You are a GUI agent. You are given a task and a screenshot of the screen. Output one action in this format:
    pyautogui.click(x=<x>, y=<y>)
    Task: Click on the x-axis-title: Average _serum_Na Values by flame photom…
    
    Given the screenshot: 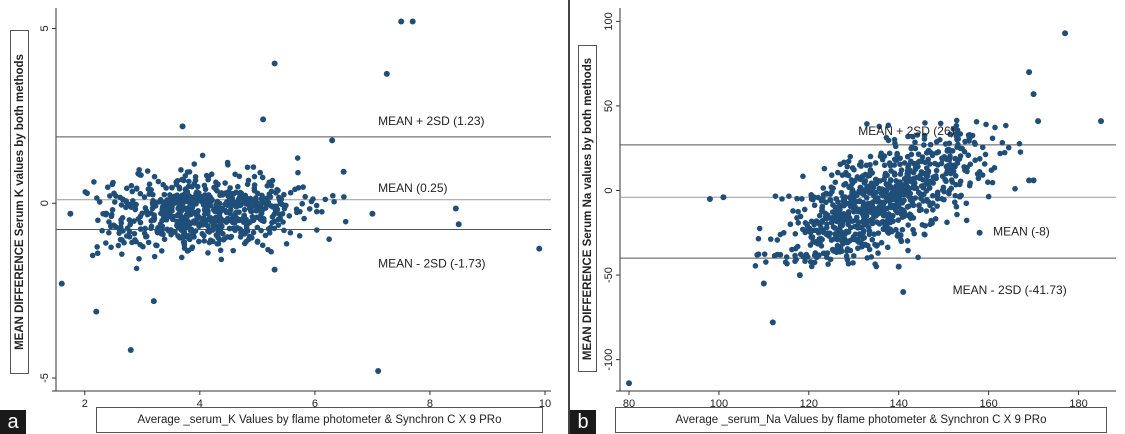 What is the action you would take?
    pyautogui.click(x=861, y=420)
    